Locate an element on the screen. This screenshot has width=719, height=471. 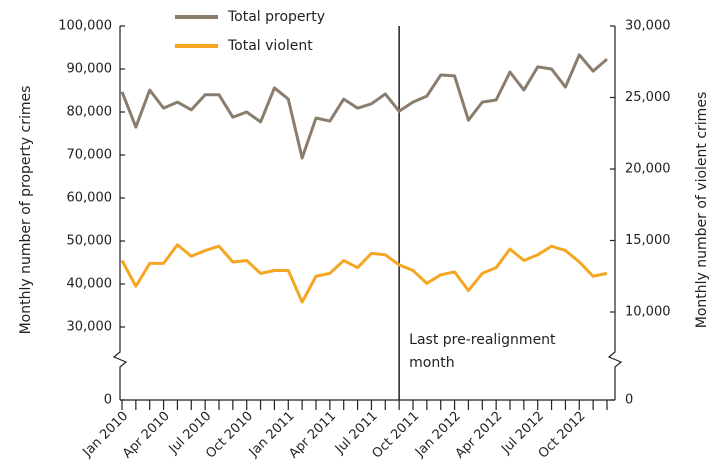
y-tick-label: 40,000 is located at coordinates (90, 284).